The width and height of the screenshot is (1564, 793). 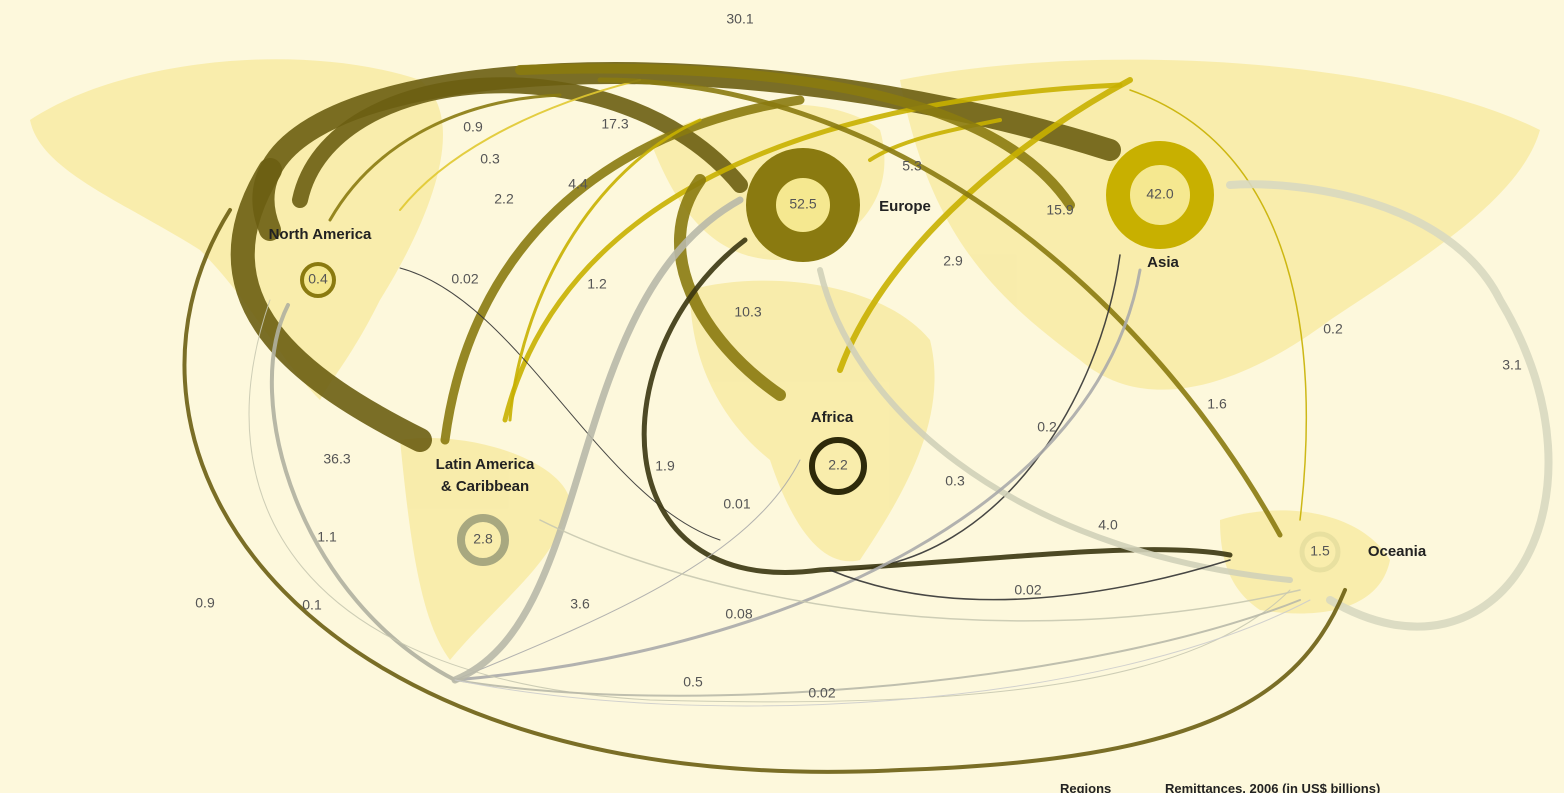 I want to click on africa-land, so click(x=812, y=421).